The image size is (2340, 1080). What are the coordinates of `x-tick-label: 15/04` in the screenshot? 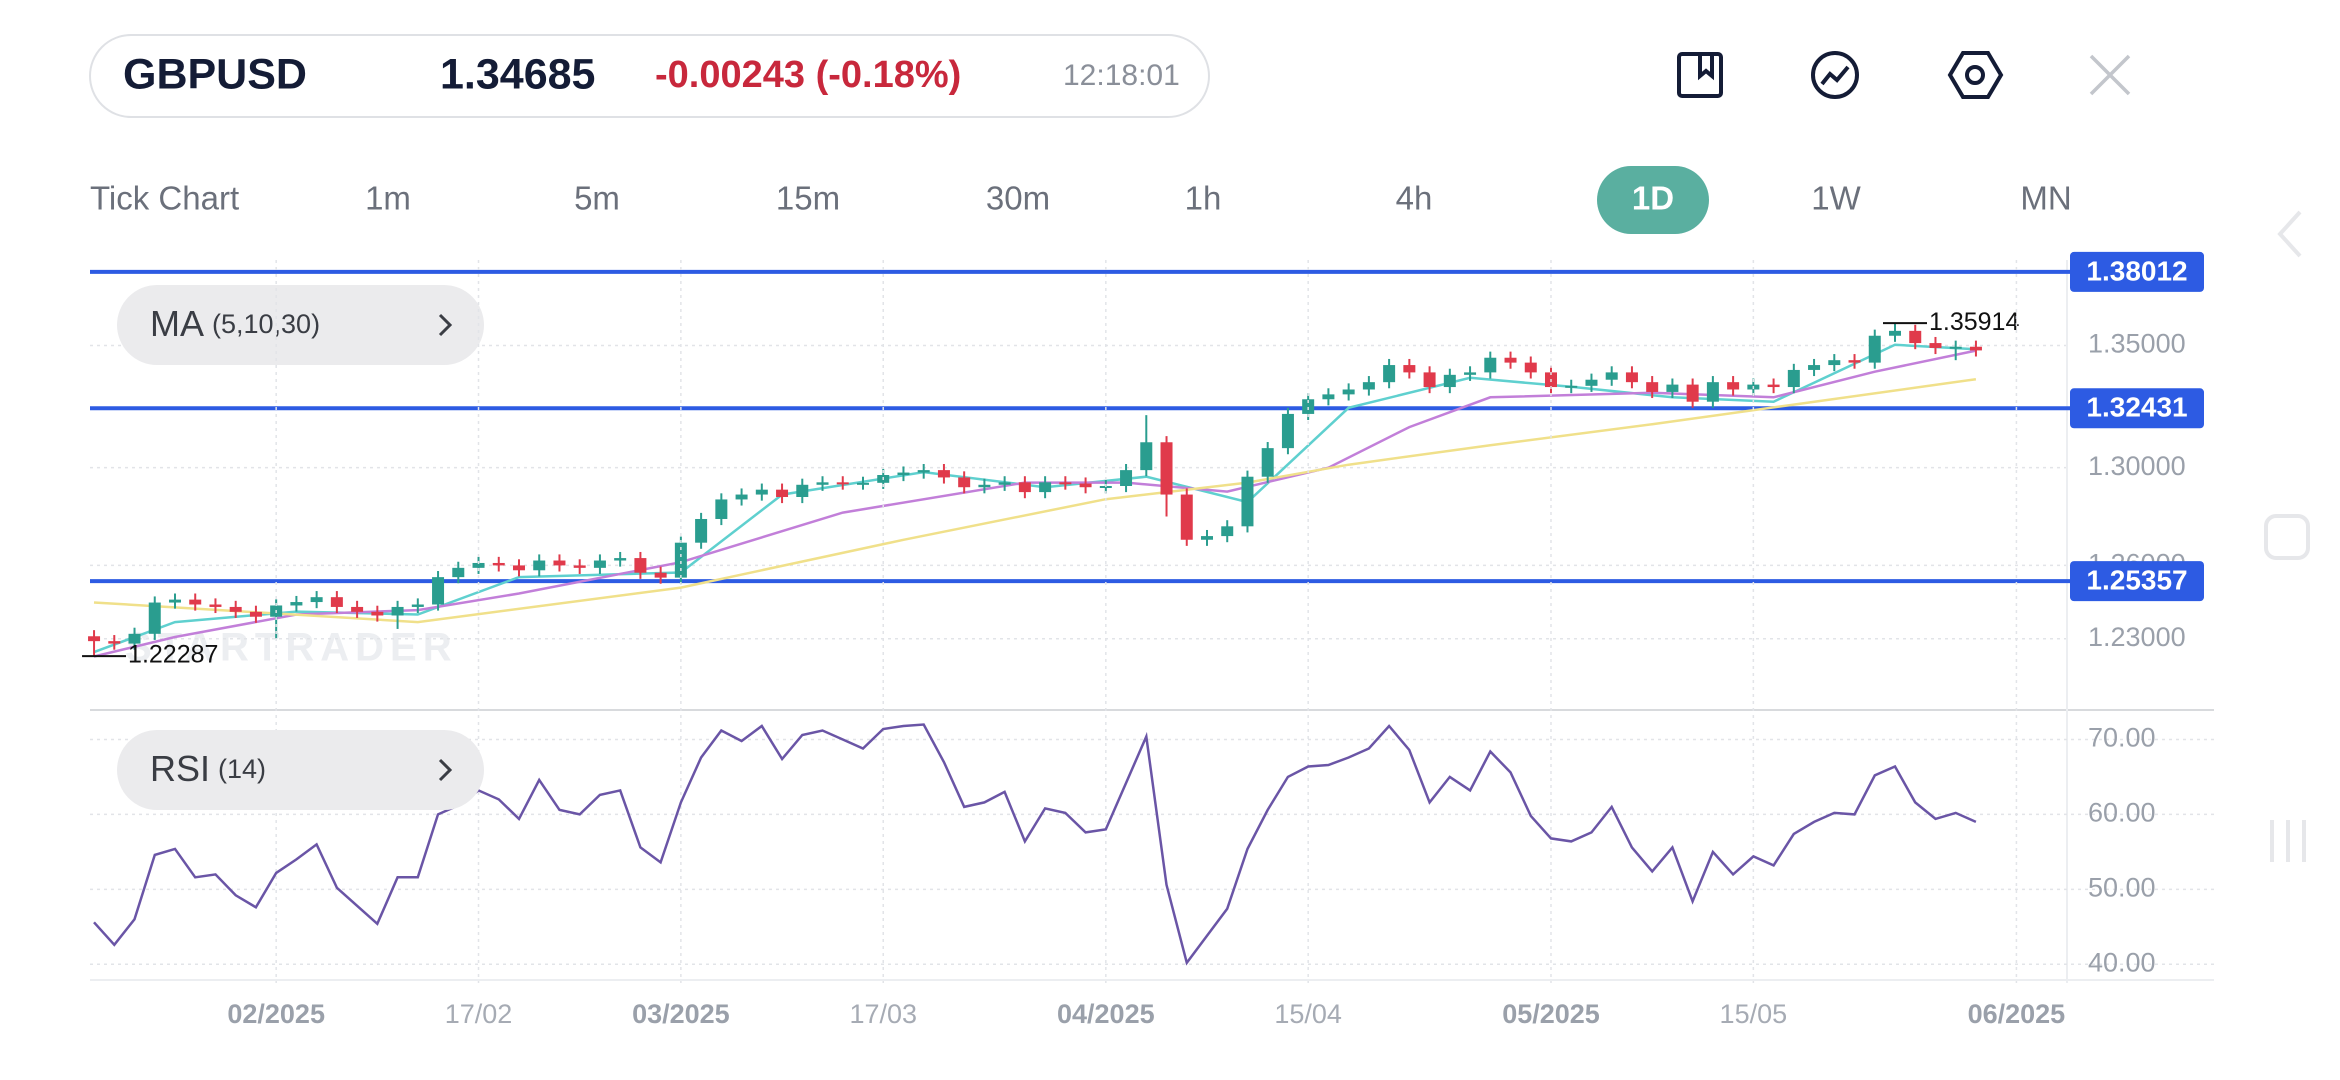 It's located at (1308, 1014).